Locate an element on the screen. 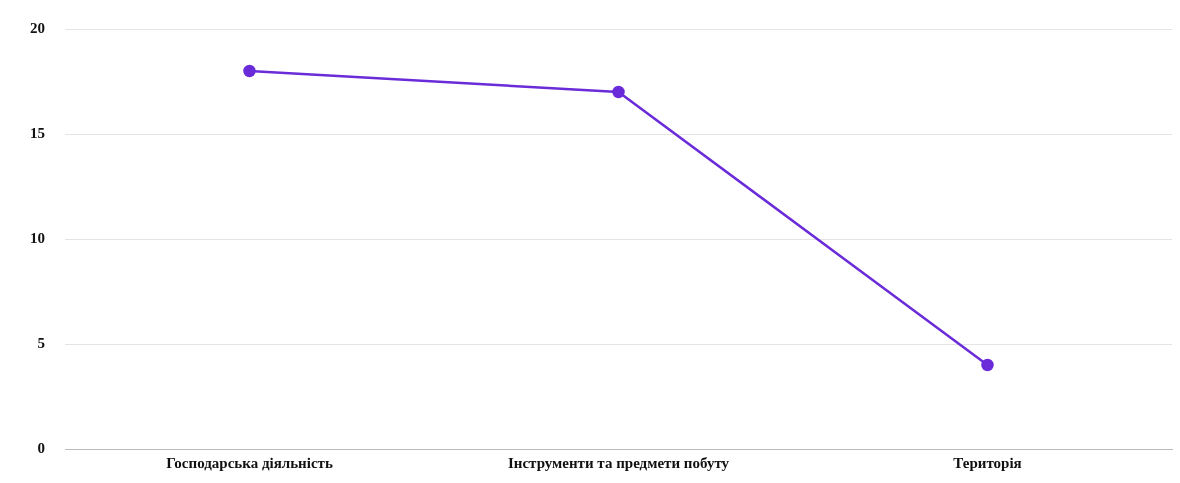  x-tick-label: Територія is located at coordinates (987, 462).